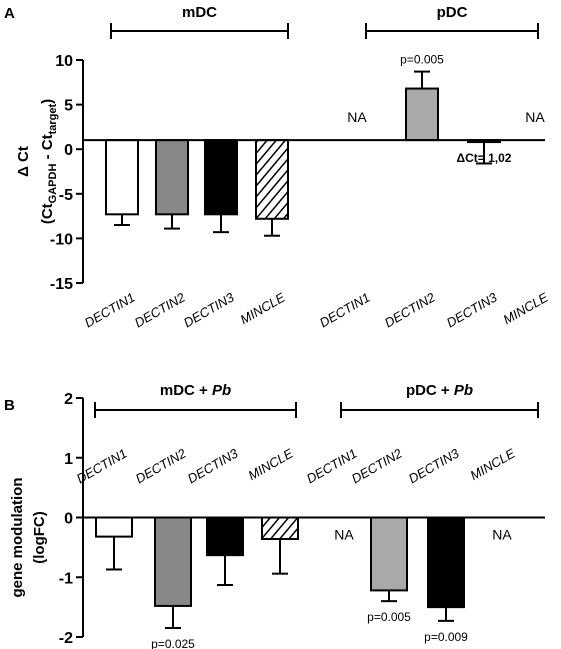 This screenshot has height=649, width=561. What do you see at coordinates (66, 578) in the screenshot?
I see `y-tick-label: -1` at bounding box center [66, 578].